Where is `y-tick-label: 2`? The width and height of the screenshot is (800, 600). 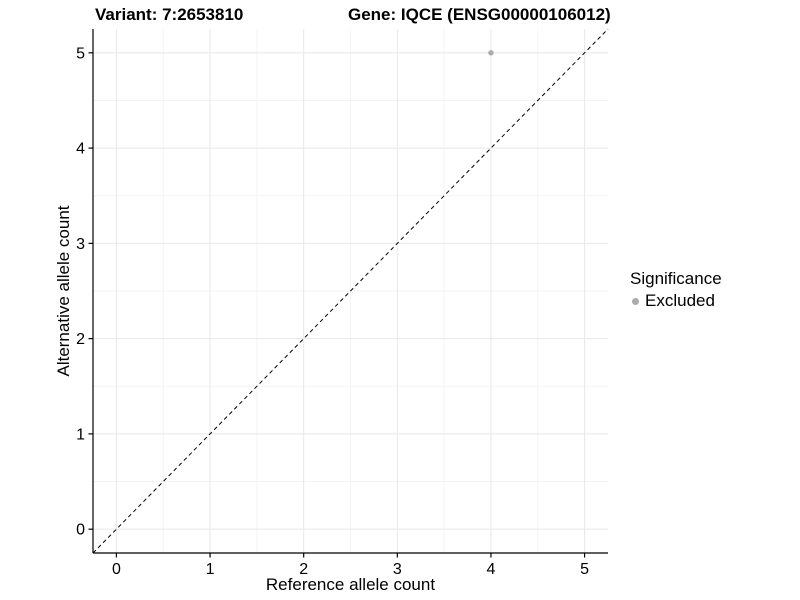
y-tick-label: 2 is located at coordinates (80, 339).